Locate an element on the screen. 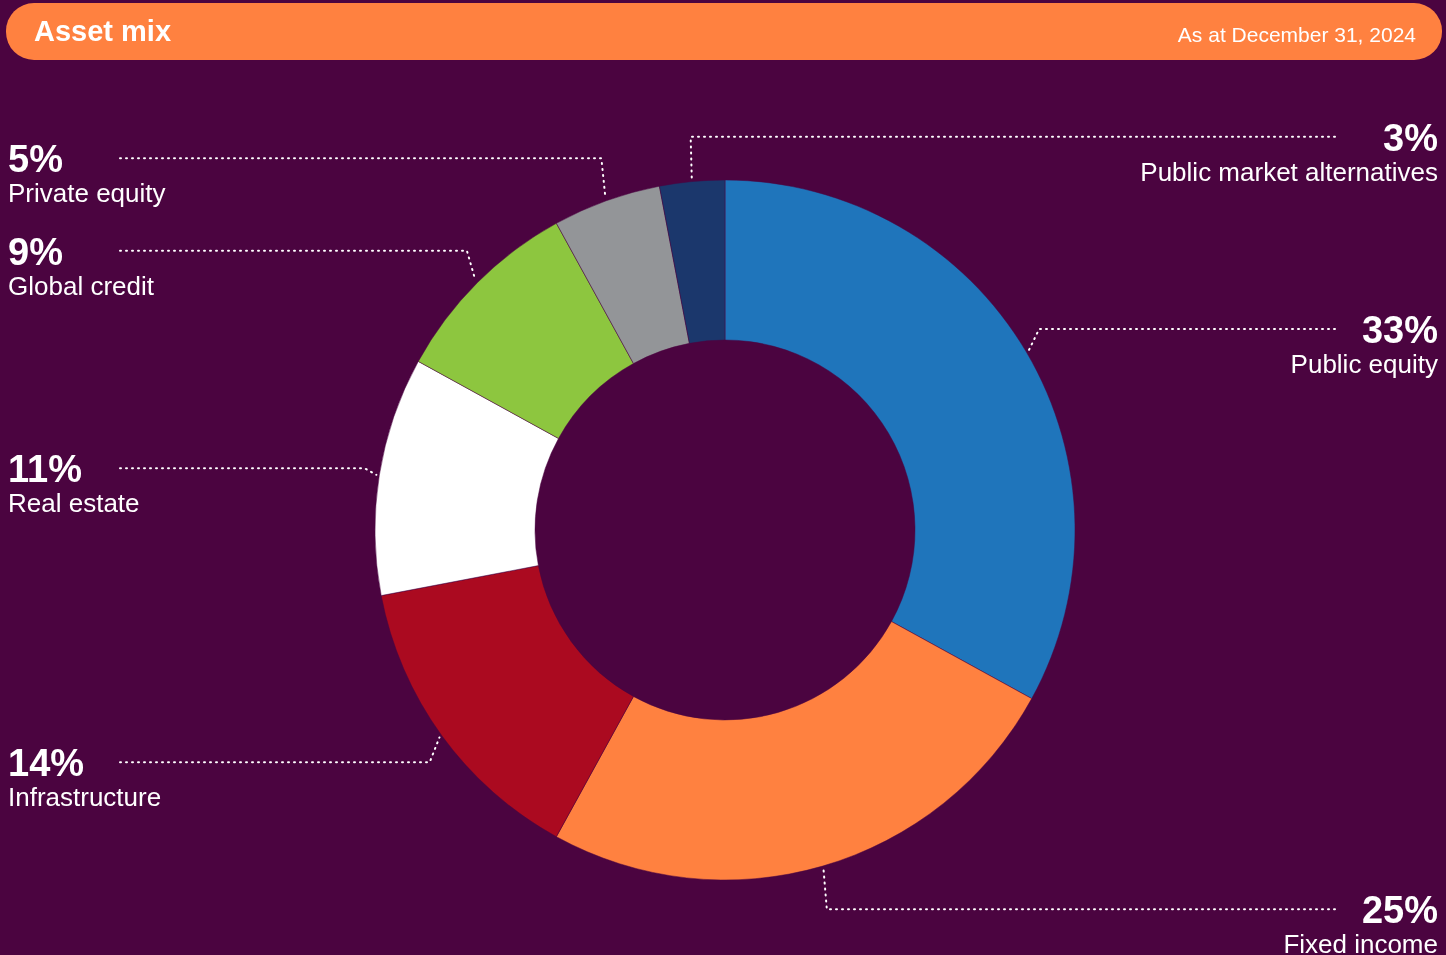 This screenshot has width=1446, height=955. data-label: 11% is located at coordinates (45, 469).